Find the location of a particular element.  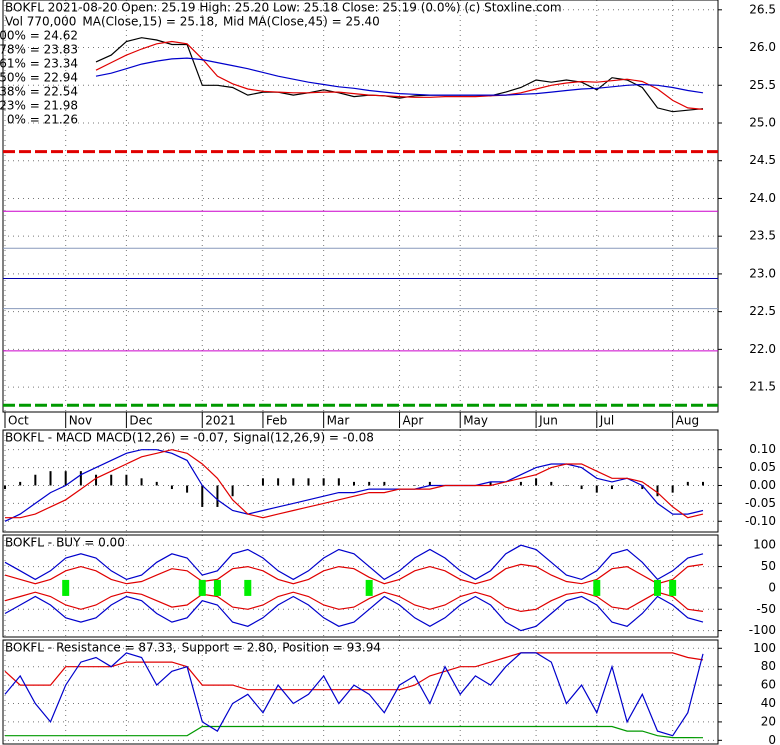

y-tick-label: 21.5 is located at coordinates (762, 387).